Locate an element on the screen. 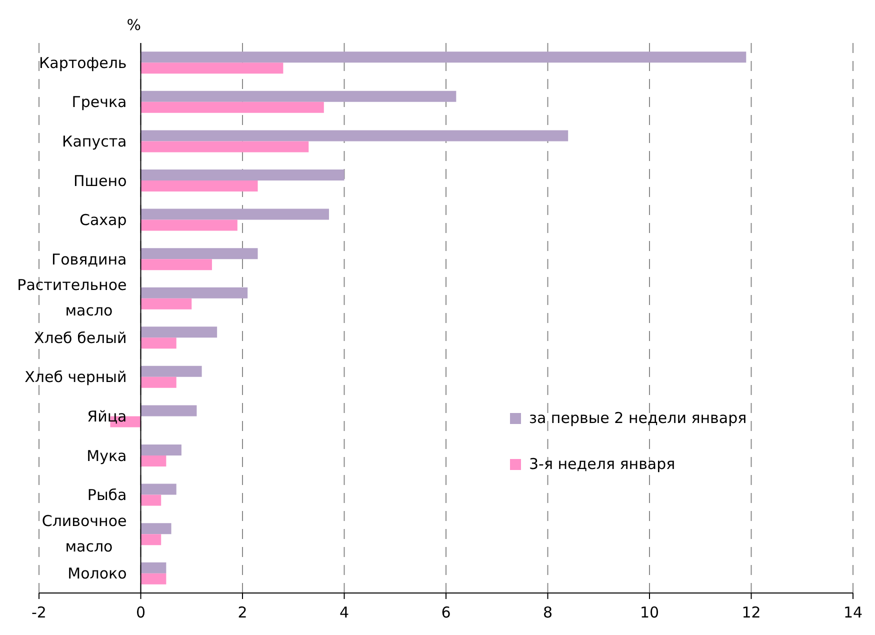 The height and width of the screenshot is (635, 875). x-axis-title: % is located at coordinates (134, 25).